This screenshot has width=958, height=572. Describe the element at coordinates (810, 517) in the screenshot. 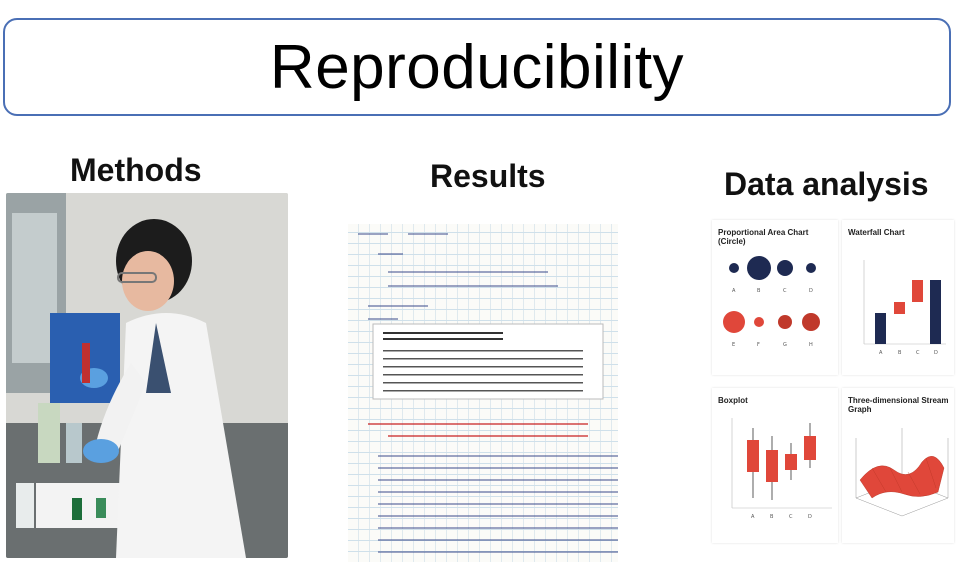

I see `bp-label-D: D` at that location.